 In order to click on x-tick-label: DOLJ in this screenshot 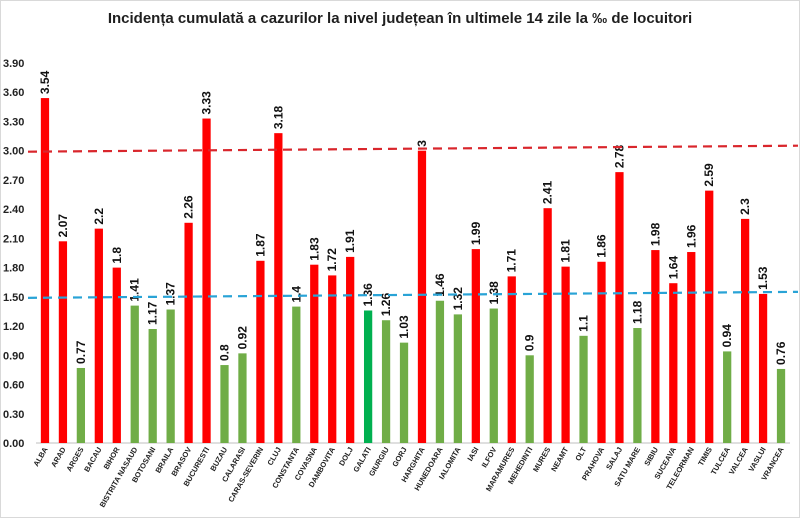, I will do `click(346, 457)`.